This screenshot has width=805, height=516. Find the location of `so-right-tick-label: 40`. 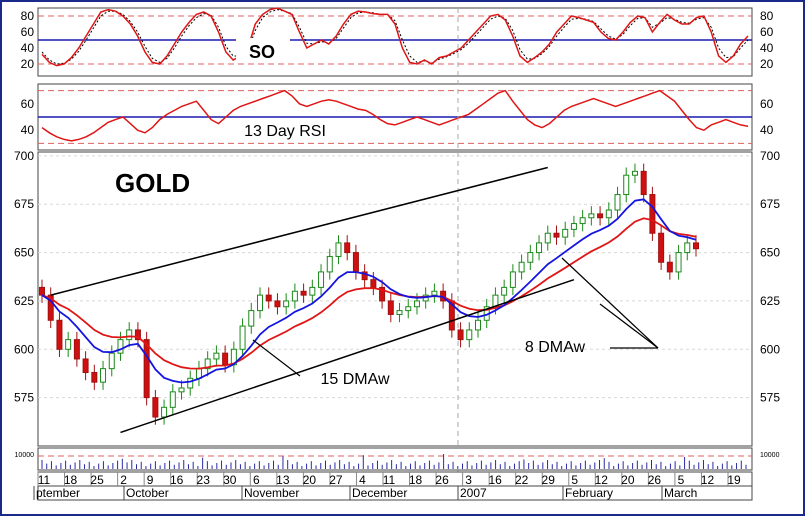

so-right-tick-label: 40 is located at coordinates (767, 48).